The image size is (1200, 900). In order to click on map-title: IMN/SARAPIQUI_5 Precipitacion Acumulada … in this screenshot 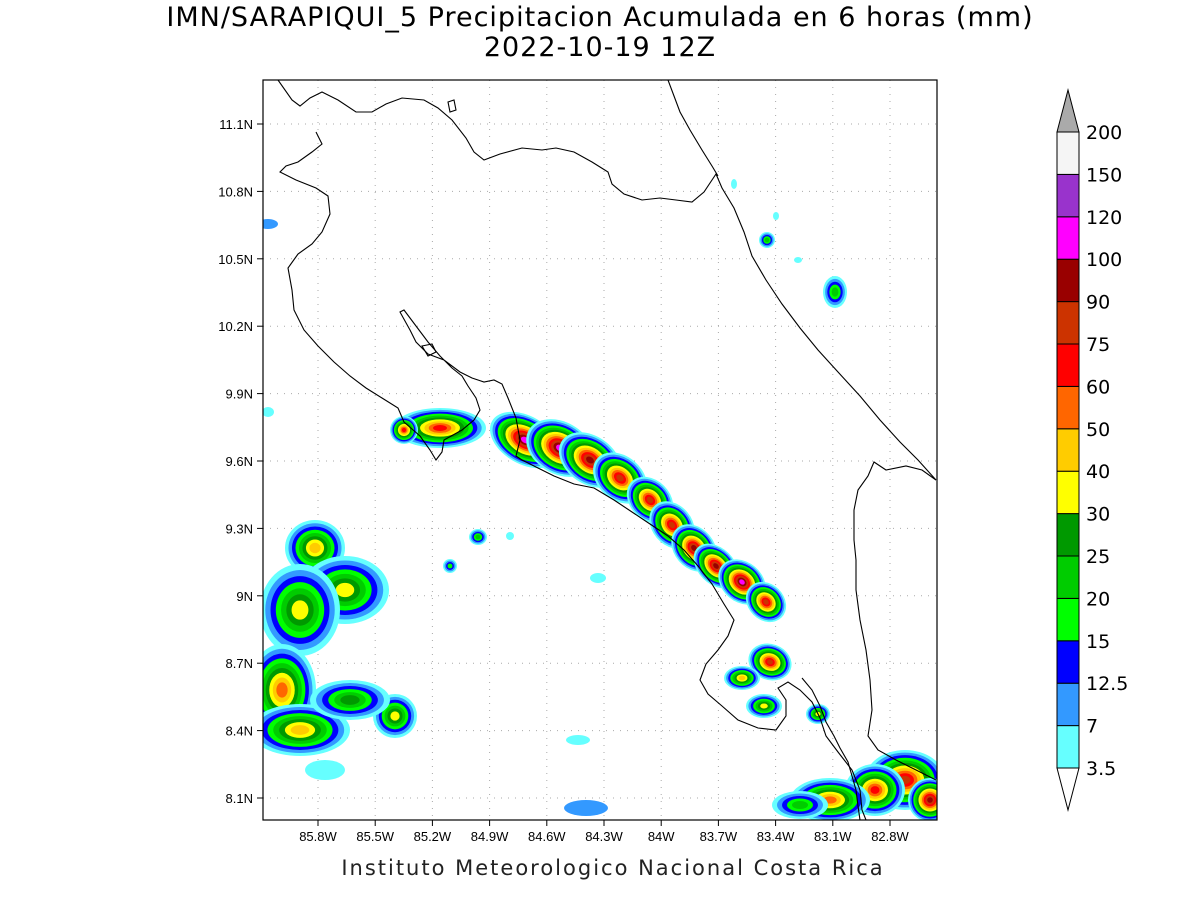, I will do `click(600, 17)`.